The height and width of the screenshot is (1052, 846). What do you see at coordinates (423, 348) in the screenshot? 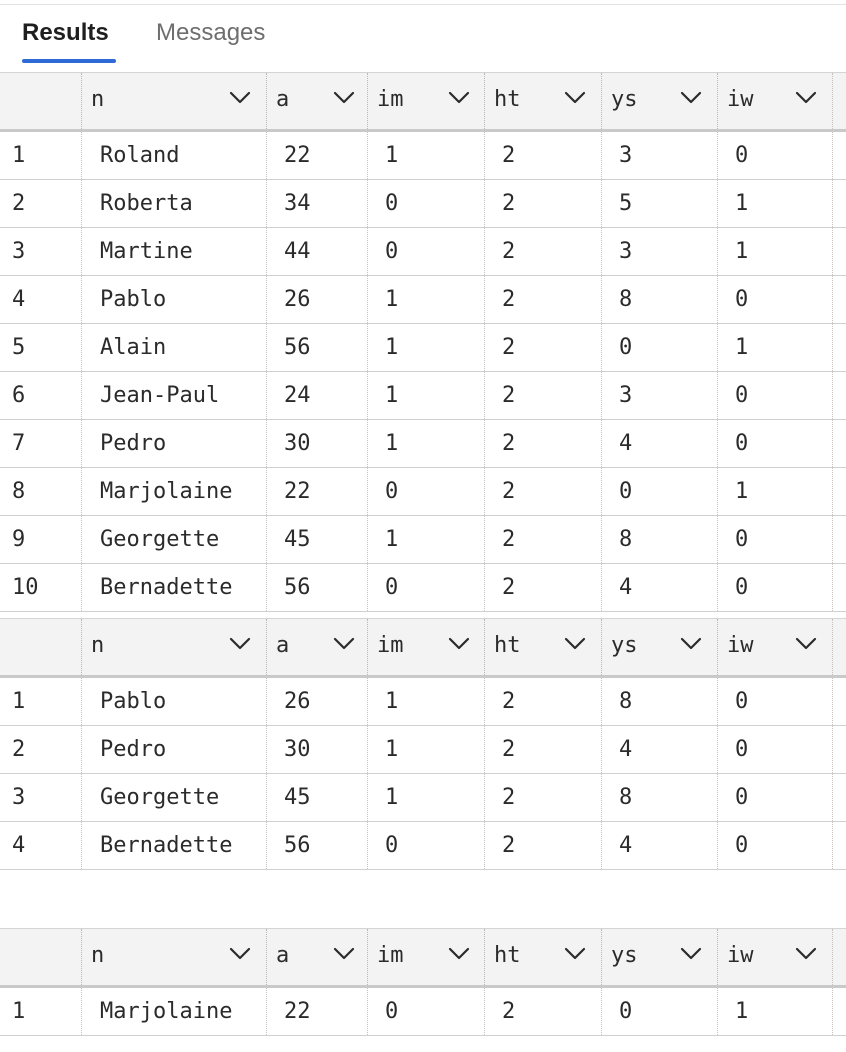
I see `table-row: 5 Alain 56 1 2 0 1` at bounding box center [423, 348].